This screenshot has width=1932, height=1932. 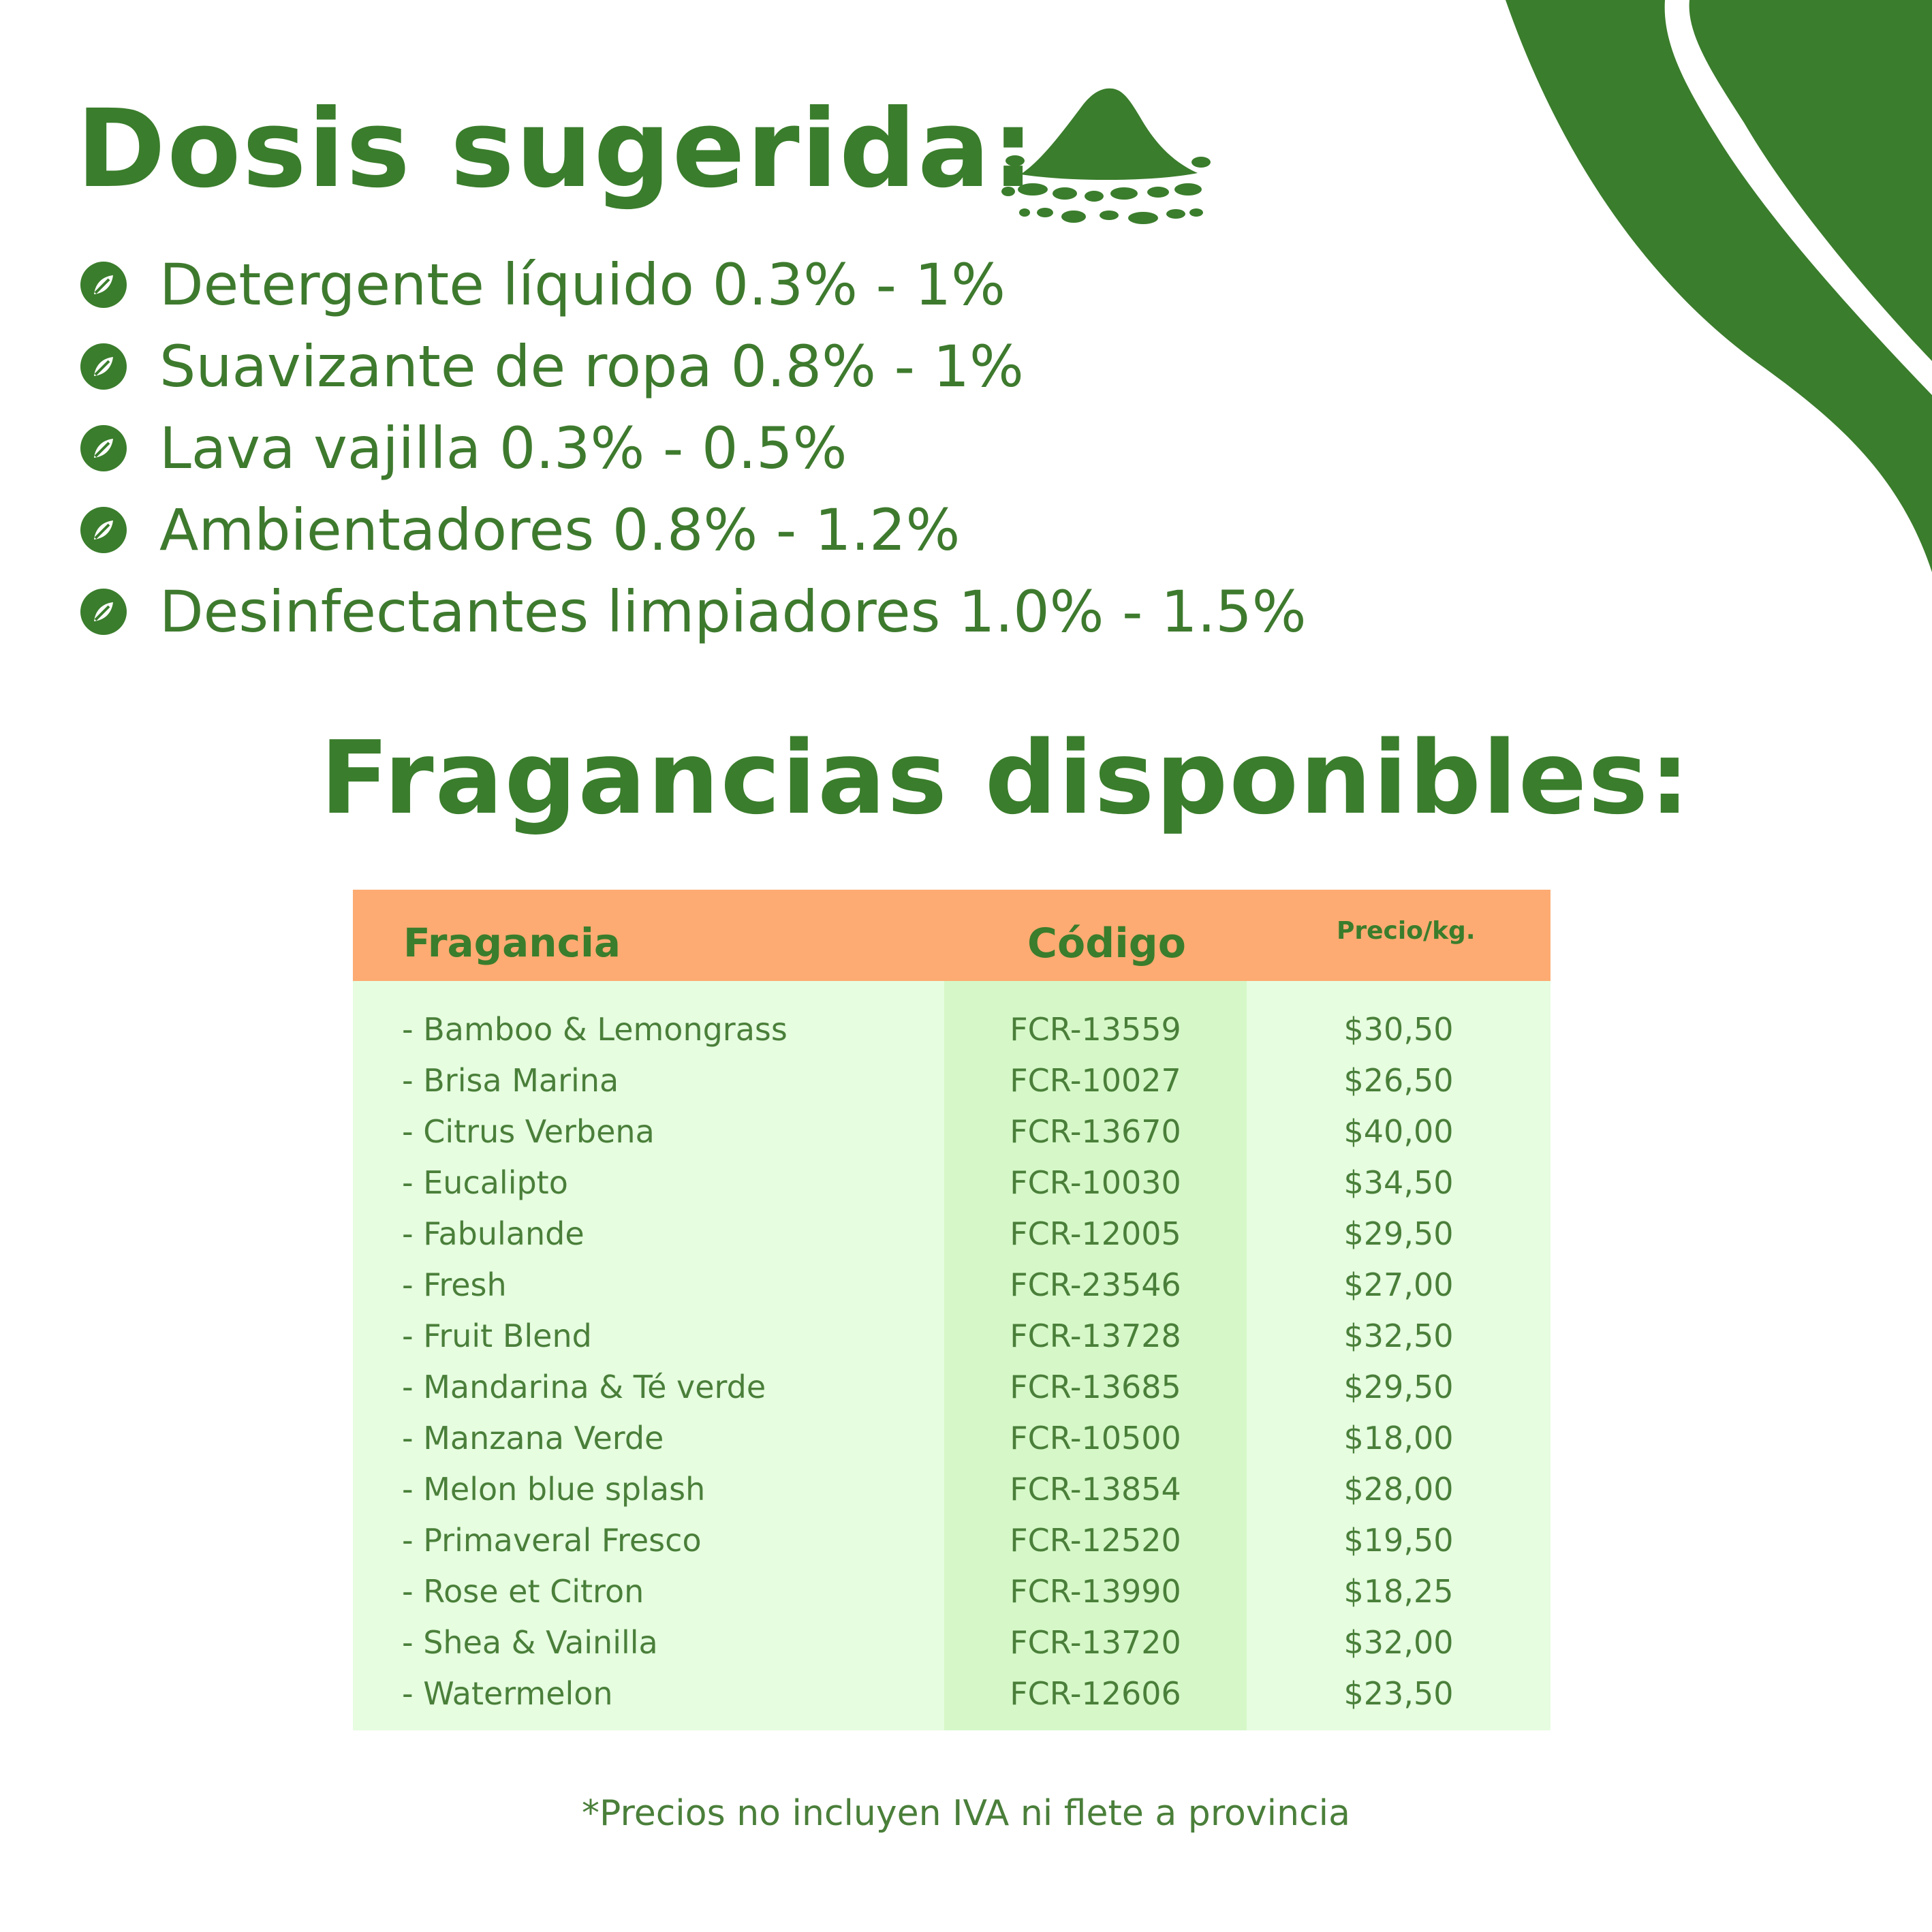 What do you see at coordinates (591, 366) in the screenshot?
I see `dosis-item-label: Suavizante de ropa 0.8% - 1%` at bounding box center [591, 366].